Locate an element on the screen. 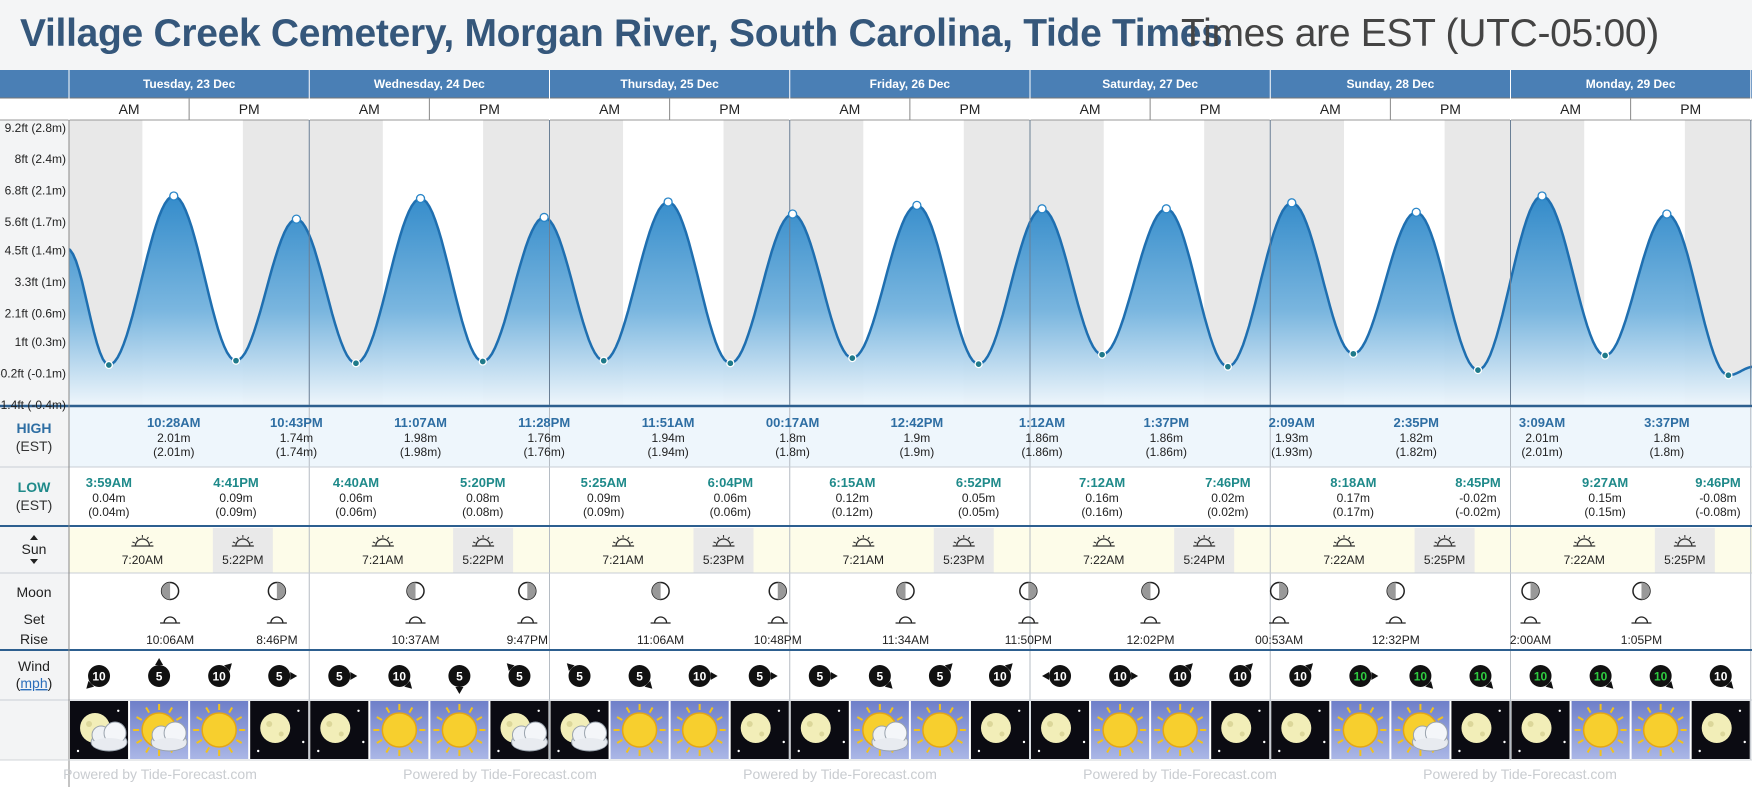 This screenshot has height=787, width=1752. high-tide-time: 1:37PM is located at coordinates (1167, 422).